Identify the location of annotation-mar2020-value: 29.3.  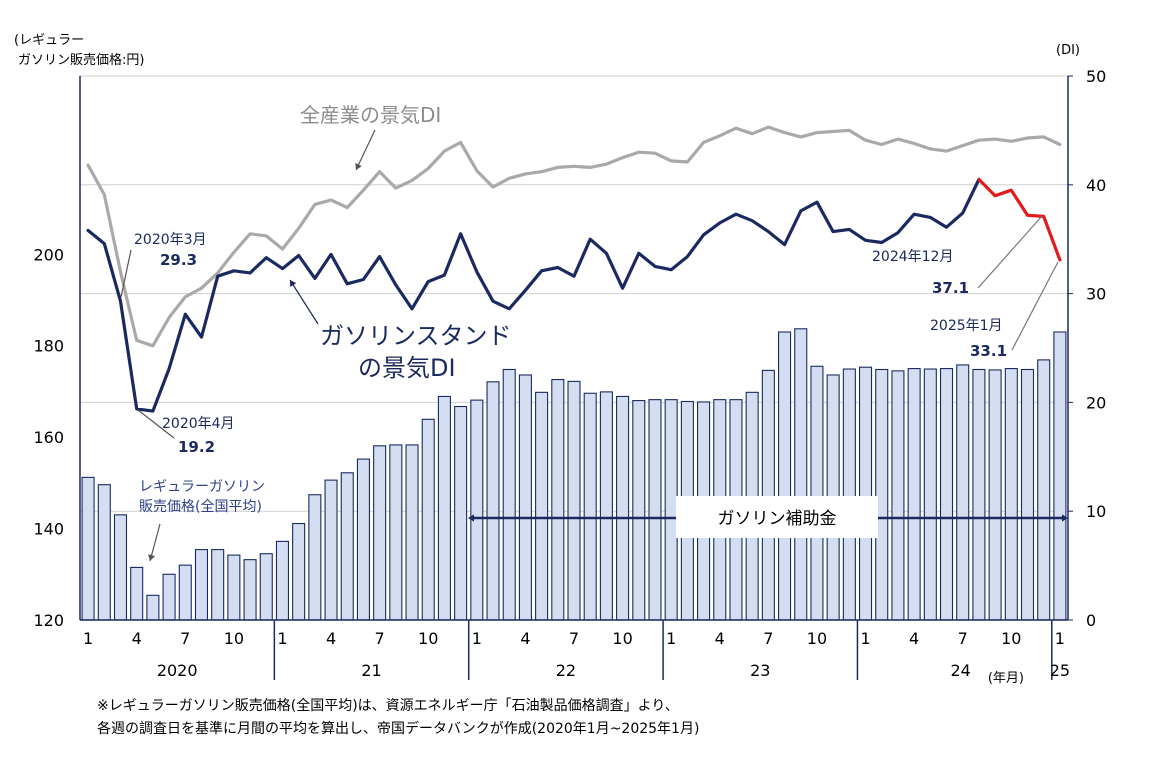
(178, 260).